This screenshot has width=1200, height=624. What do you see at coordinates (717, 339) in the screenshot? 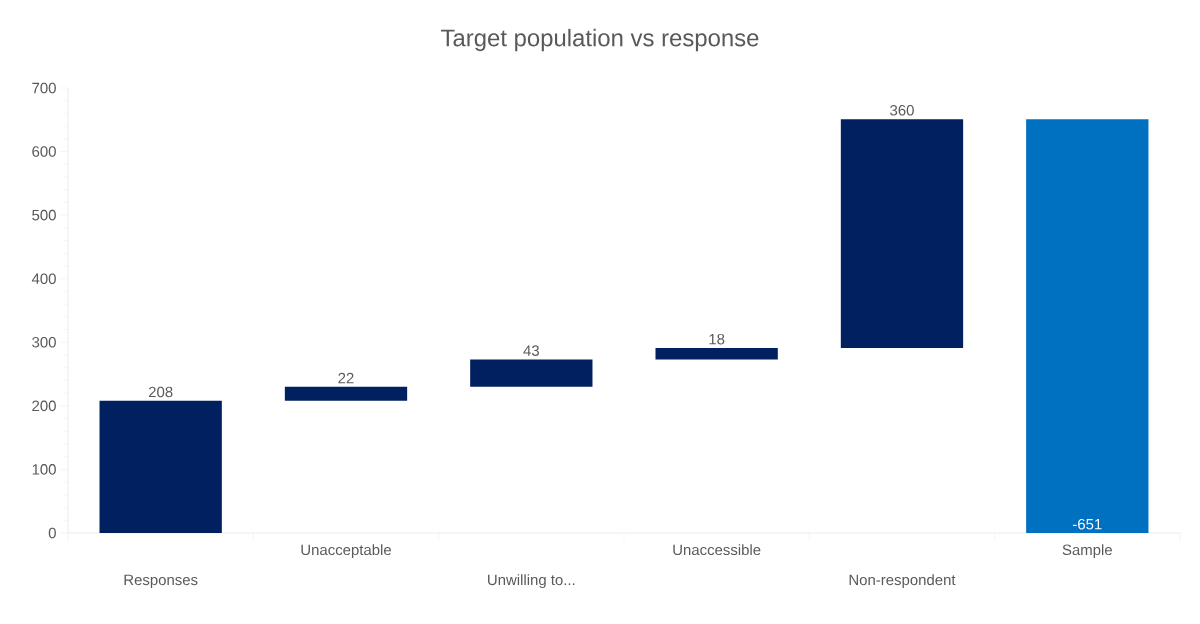
I see `data-label: 18` at bounding box center [717, 339].